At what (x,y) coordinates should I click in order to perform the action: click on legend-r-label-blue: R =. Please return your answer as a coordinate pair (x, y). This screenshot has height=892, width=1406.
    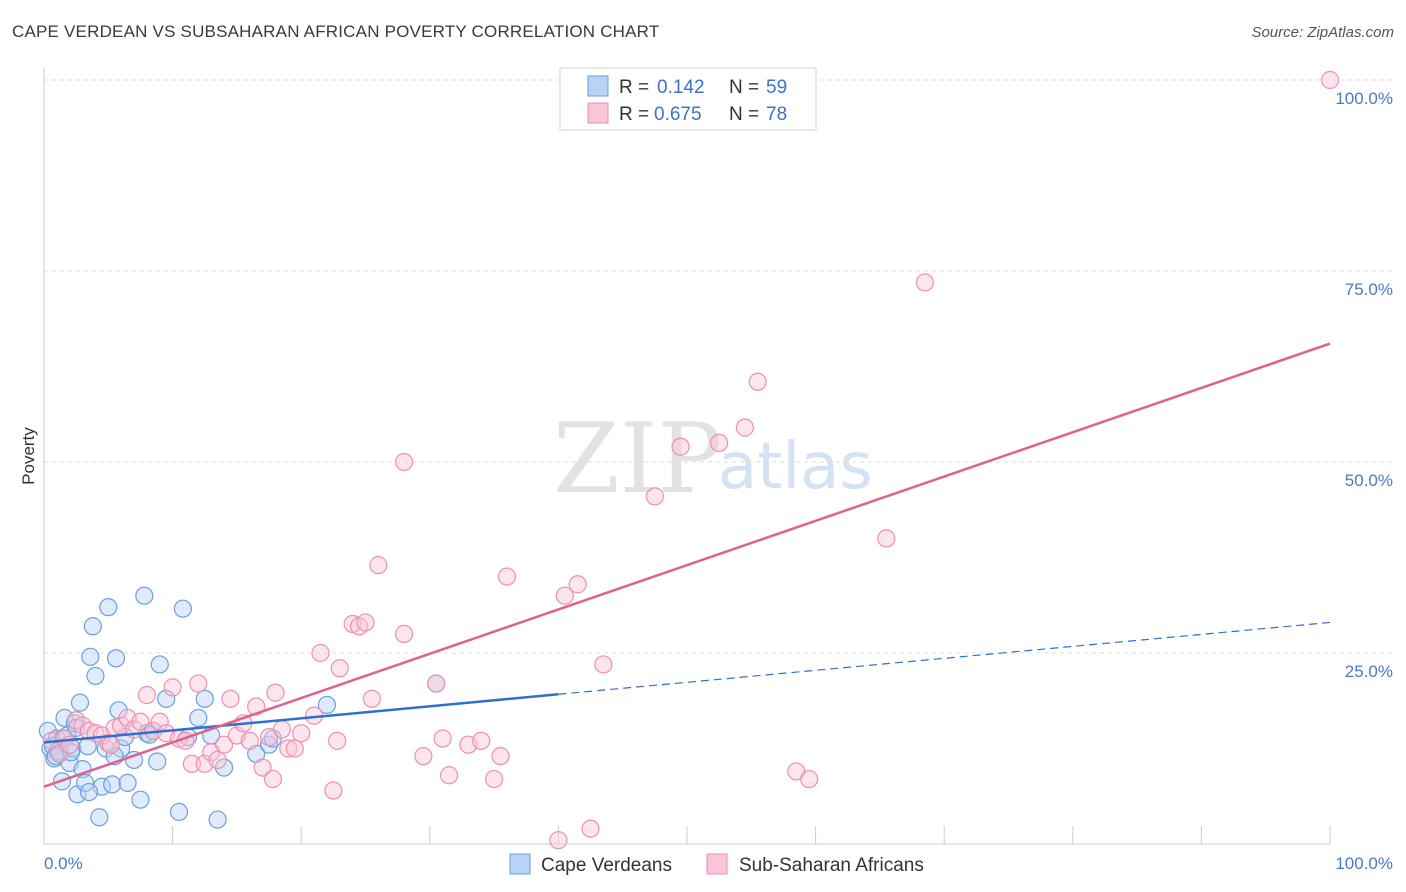
    Looking at the image, I should click on (634, 87).